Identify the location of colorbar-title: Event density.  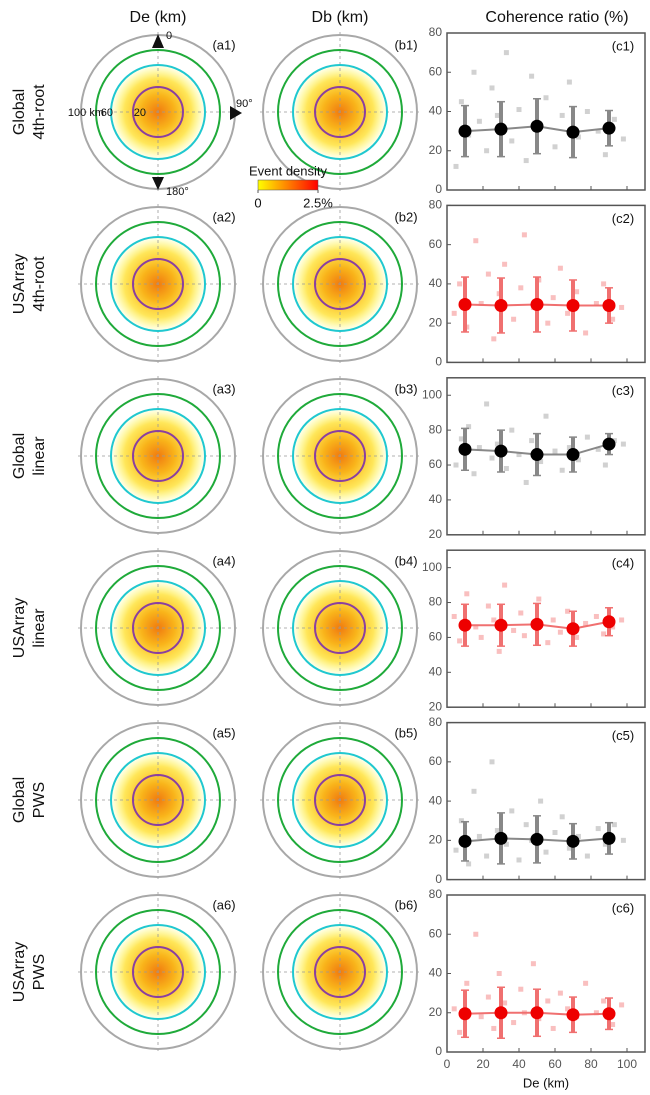
(288, 170).